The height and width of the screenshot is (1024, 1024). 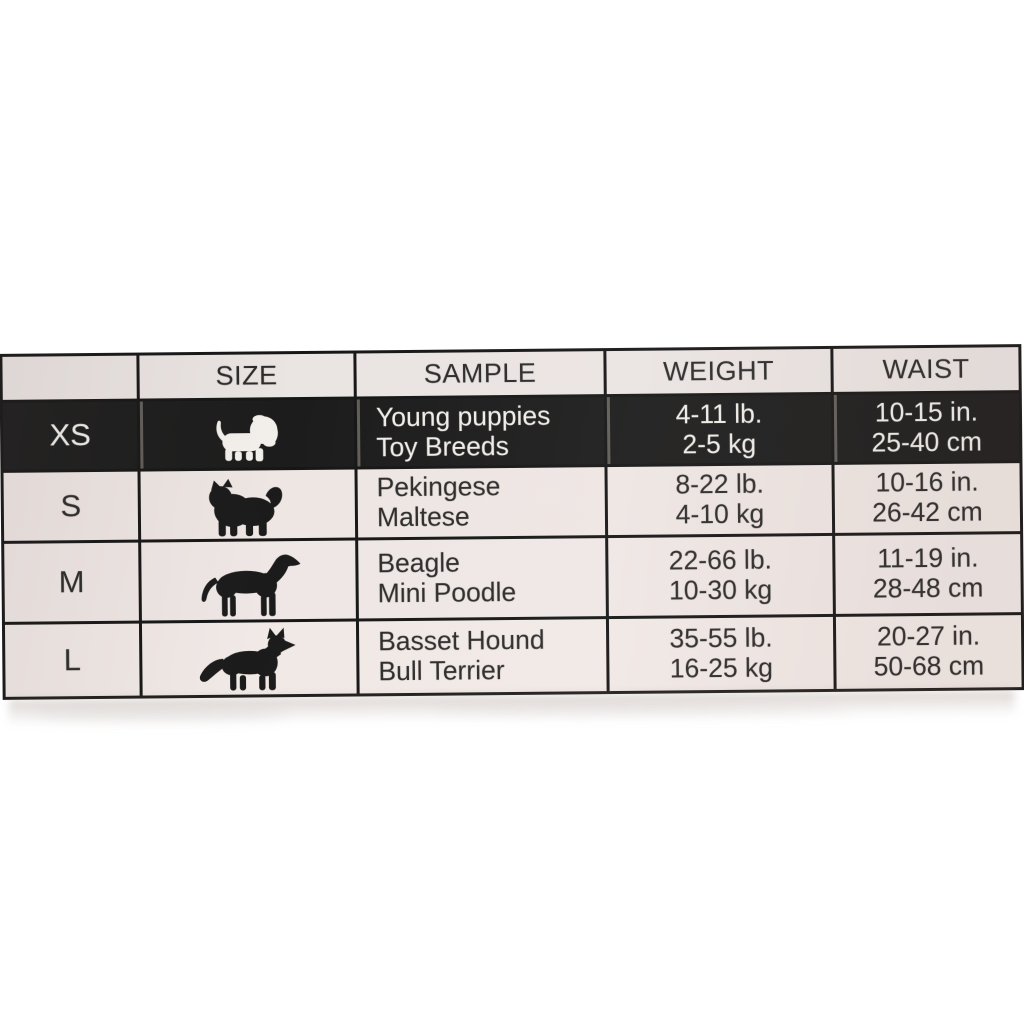 What do you see at coordinates (928, 652) in the screenshot?
I see `waist-cell-l: 20-27 in. 50-68 cm` at bounding box center [928, 652].